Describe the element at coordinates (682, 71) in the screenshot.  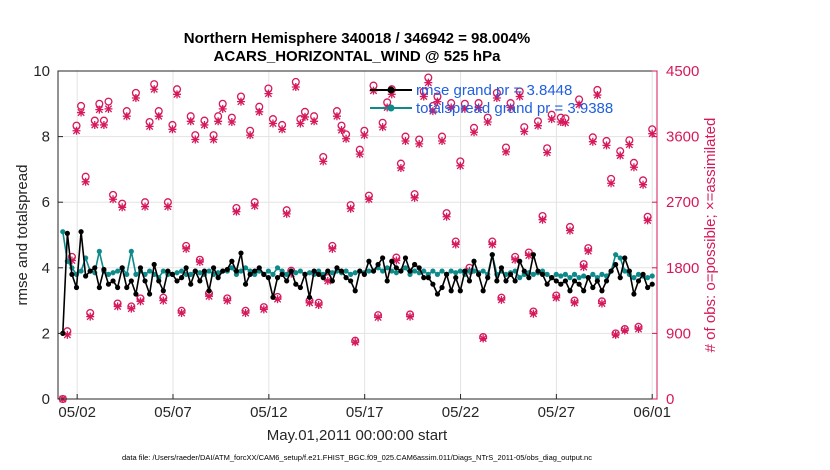
I see `right-y-tick-label: 4500` at that location.